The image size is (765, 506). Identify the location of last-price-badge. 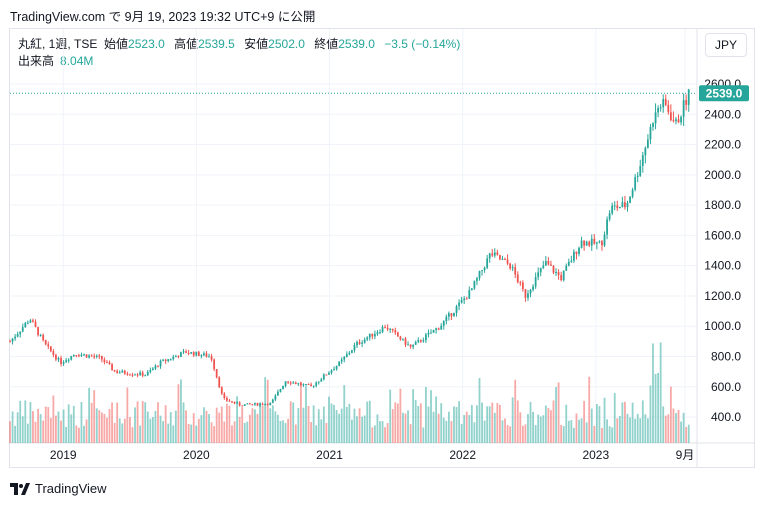
(724, 93).